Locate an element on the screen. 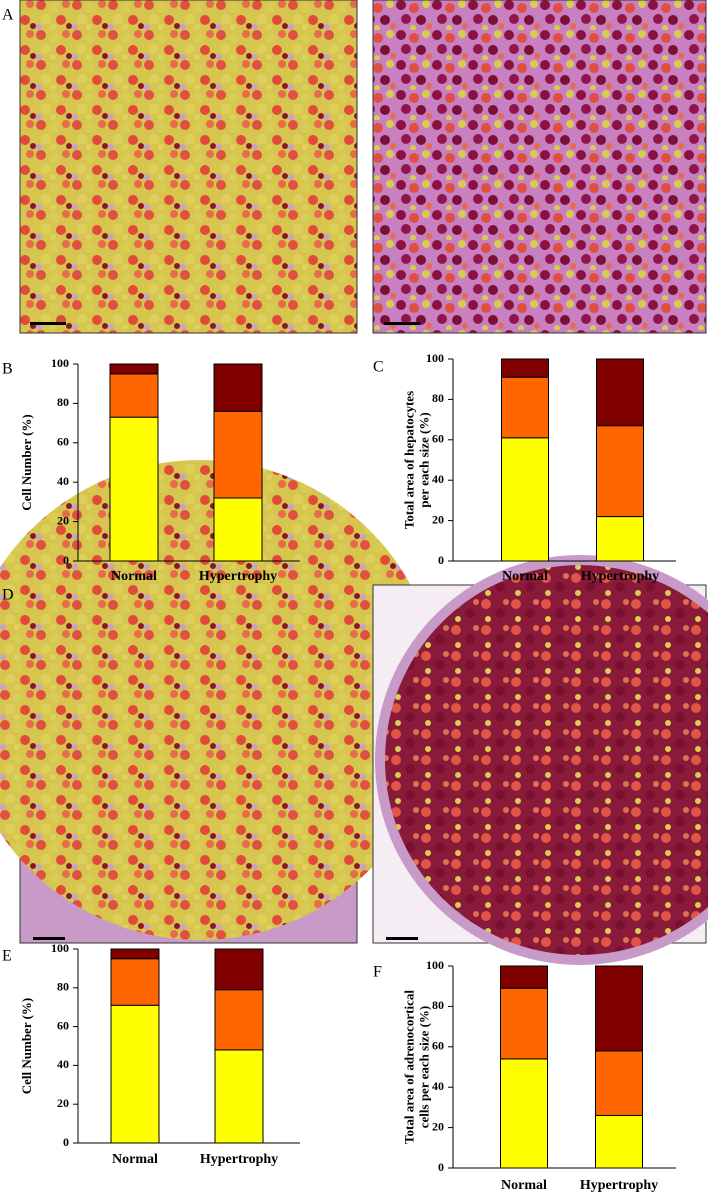 This screenshot has width=708, height=1196. panel-label: E is located at coordinates (7, 956).